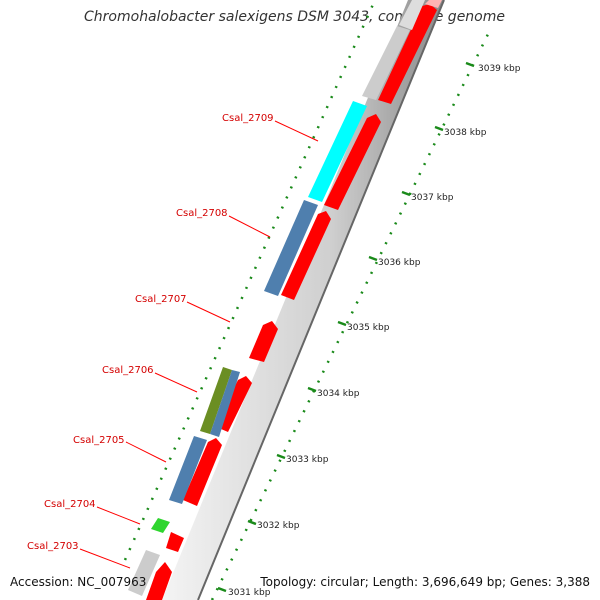 The width and height of the screenshot is (600, 600). I want to click on gene-label-csal-2706: Csal_2706, so click(128, 370).